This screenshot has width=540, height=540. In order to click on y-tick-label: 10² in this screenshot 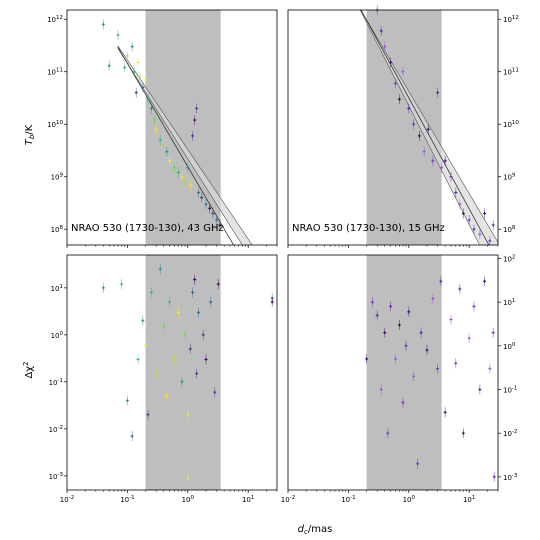, I will do `click(509, 258)`.